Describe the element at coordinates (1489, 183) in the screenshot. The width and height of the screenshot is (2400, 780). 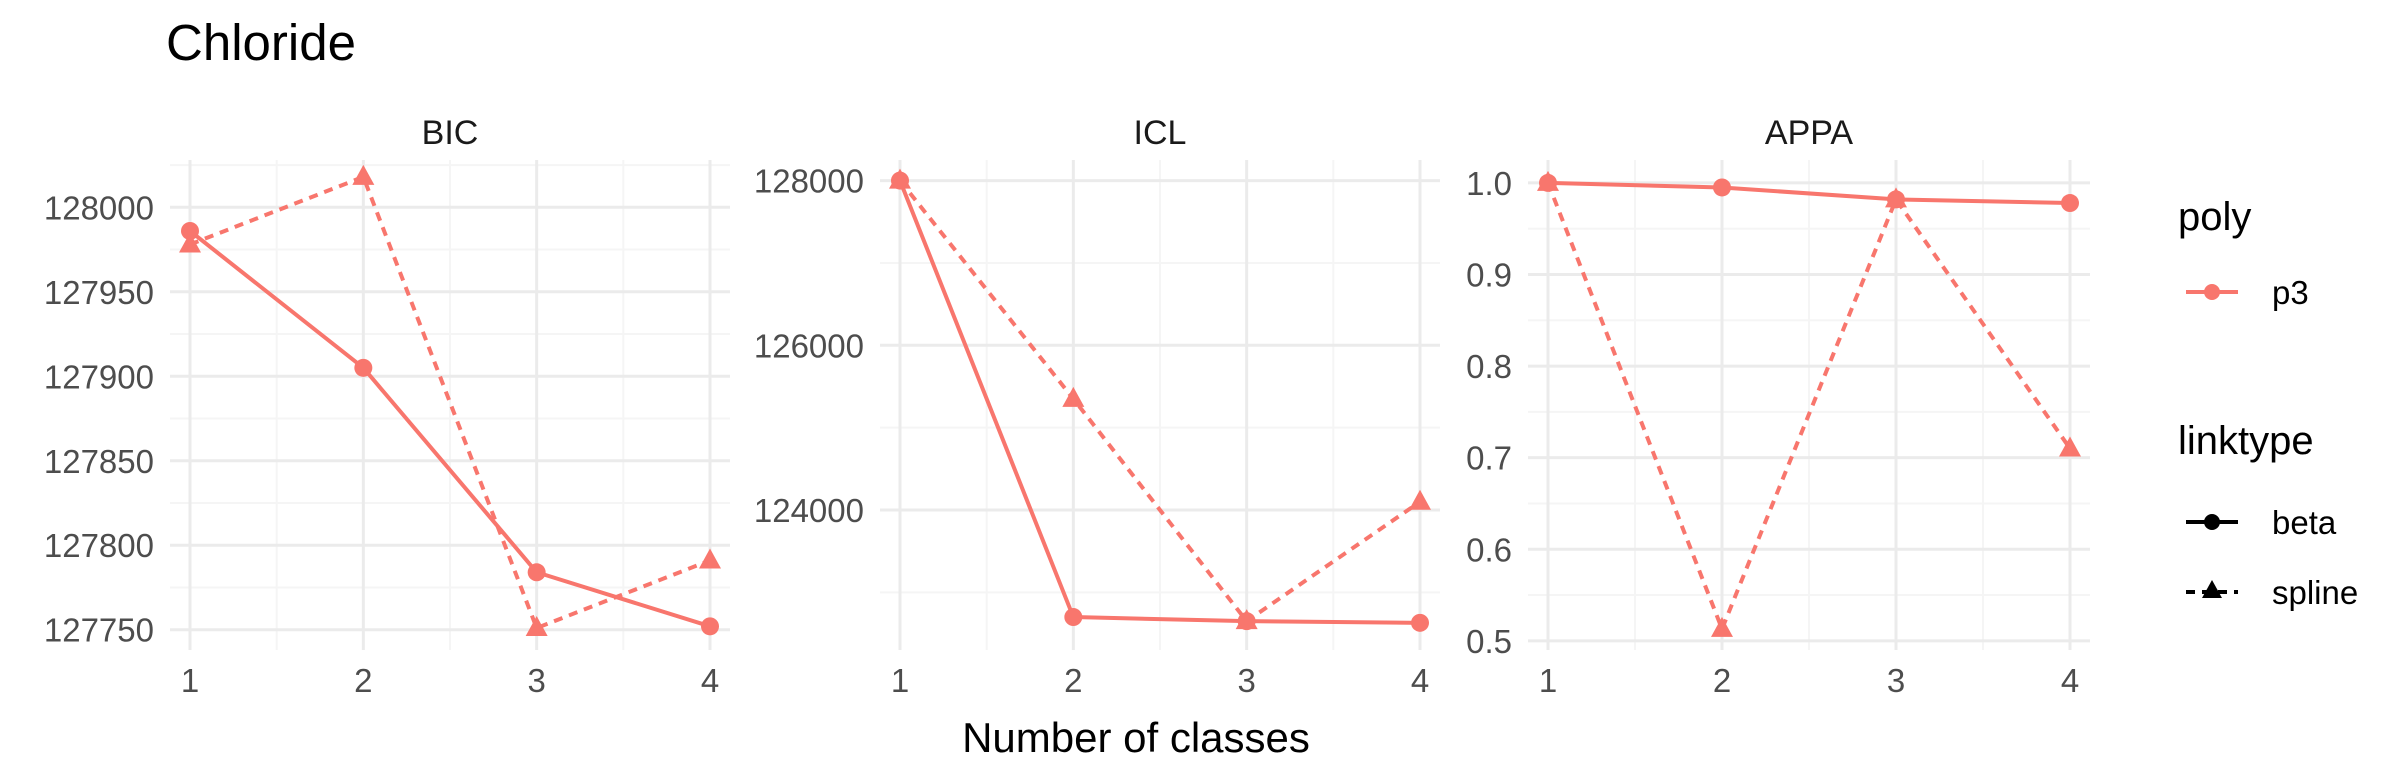
I see `y-tick-label: 1.0` at that location.